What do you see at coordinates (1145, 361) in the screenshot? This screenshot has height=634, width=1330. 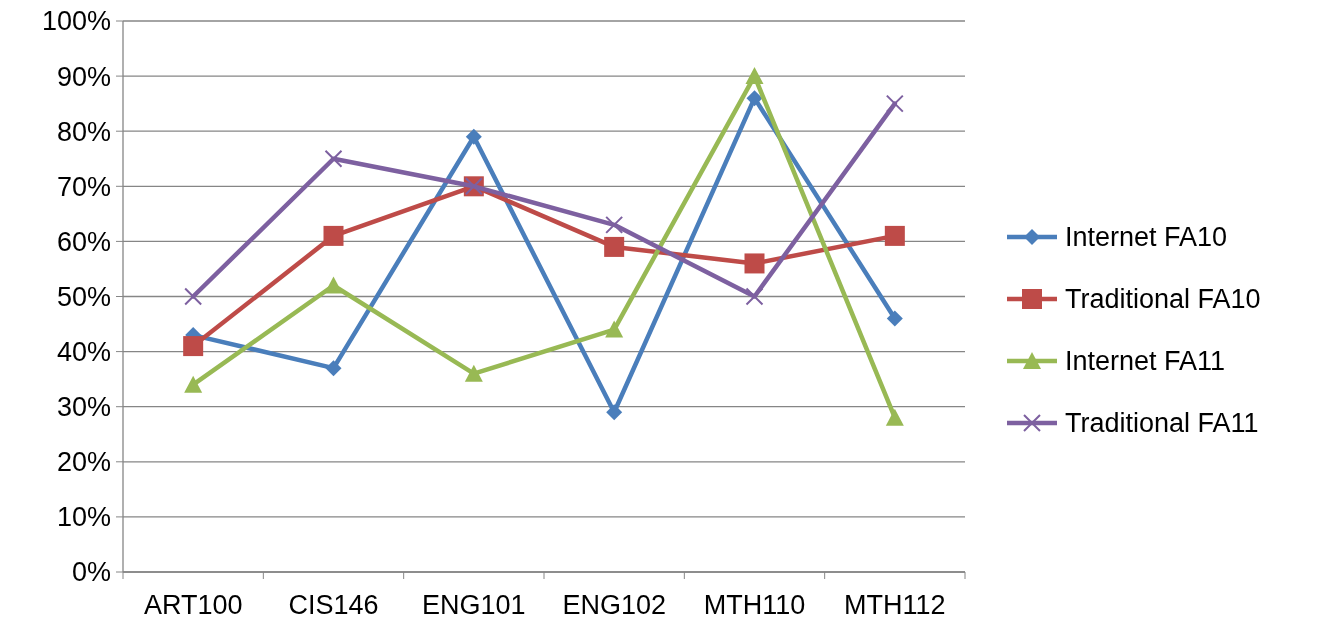 I see `legend-label: Internet FA11` at bounding box center [1145, 361].